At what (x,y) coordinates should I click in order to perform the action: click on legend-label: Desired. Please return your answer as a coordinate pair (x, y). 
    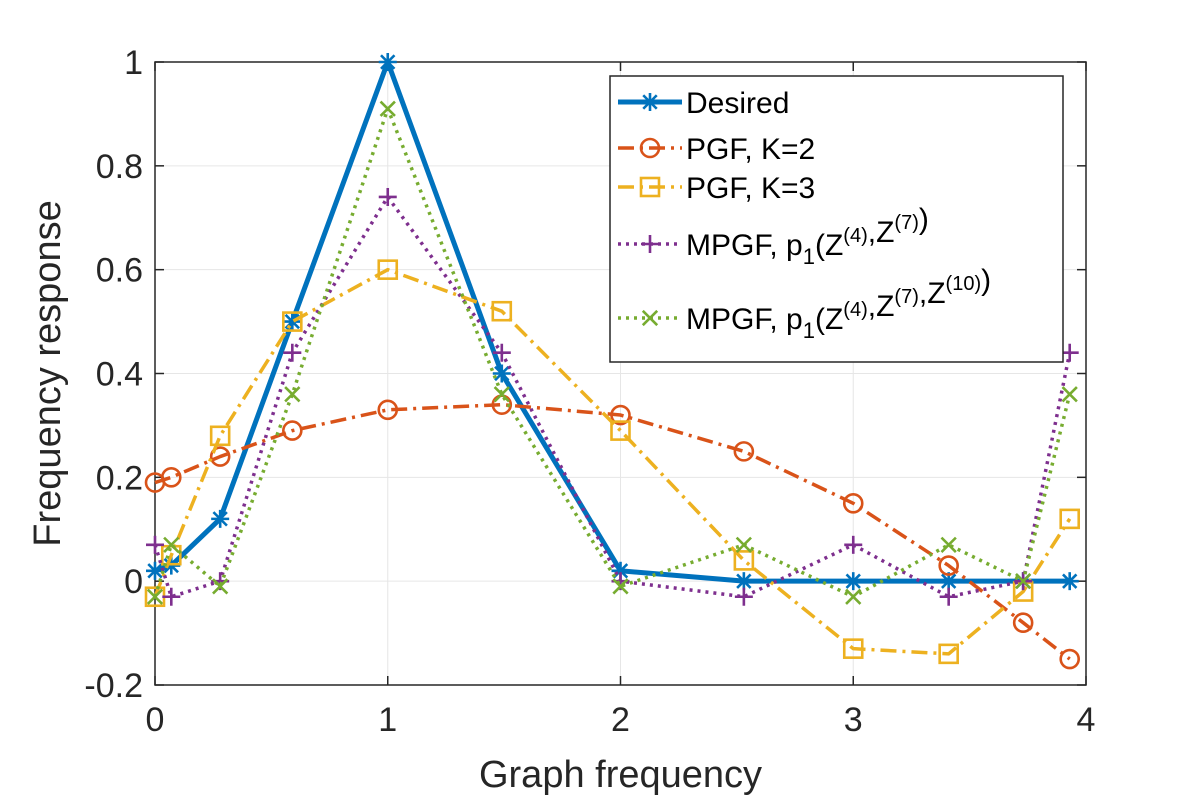
    Looking at the image, I should click on (737, 103).